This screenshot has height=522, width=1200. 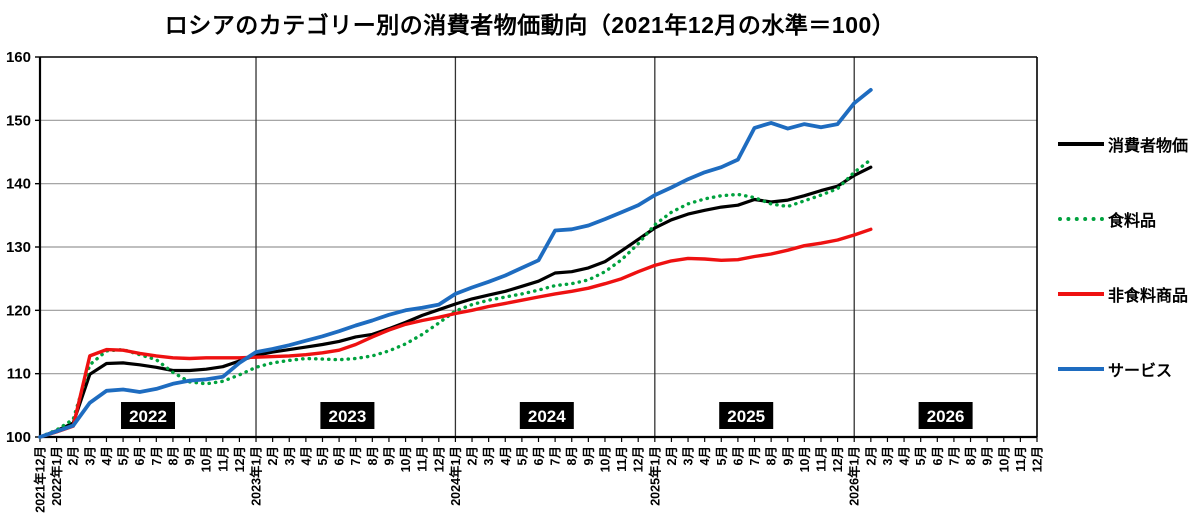 What do you see at coordinates (1132, 221) in the screenshot?
I see `legend-label-food: 食料品` at bounding box center [1132, 221].